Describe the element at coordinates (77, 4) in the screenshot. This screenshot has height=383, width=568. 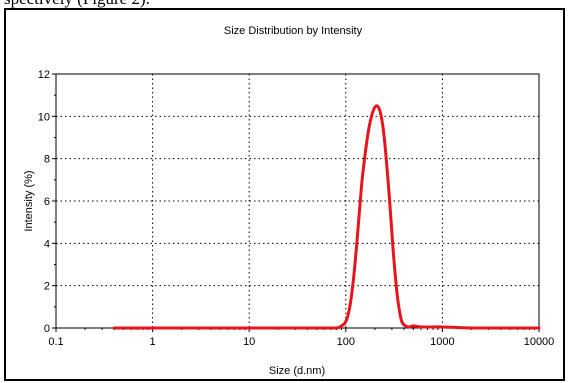
I see `caption-fragment: spectively (Figure 2).` at that location.